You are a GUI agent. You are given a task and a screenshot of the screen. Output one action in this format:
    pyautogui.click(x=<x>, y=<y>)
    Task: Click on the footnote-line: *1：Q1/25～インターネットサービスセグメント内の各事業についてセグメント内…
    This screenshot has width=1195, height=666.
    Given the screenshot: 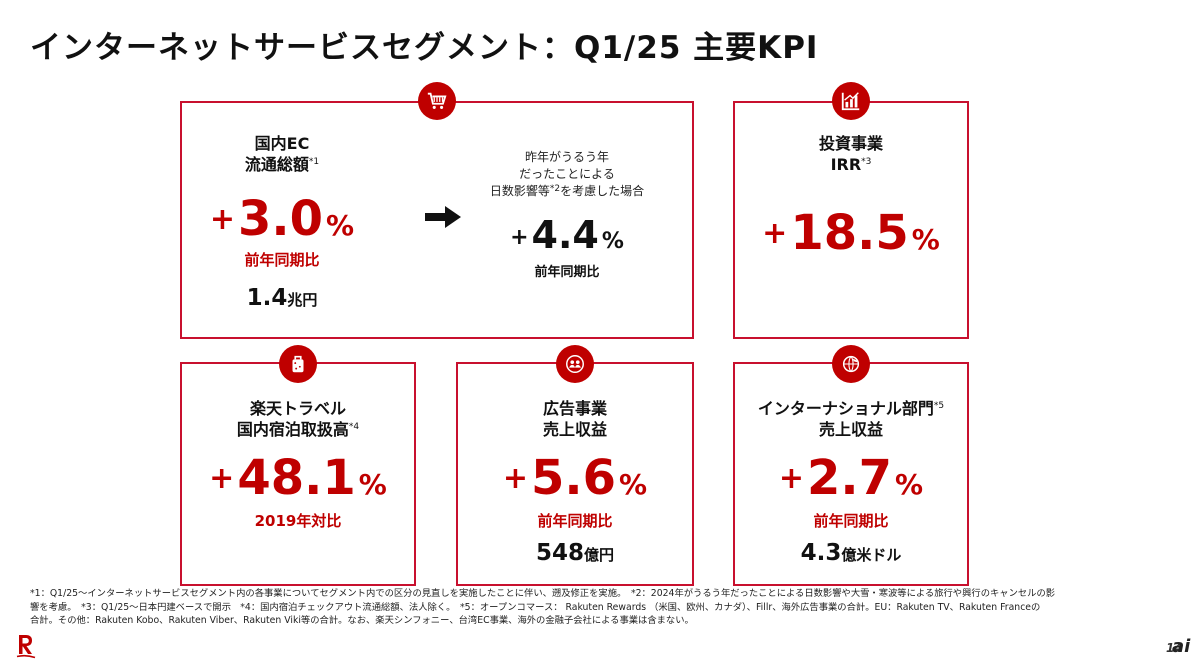 What is the action you would take?
    pyautogui.click(x=543, y=593)
    